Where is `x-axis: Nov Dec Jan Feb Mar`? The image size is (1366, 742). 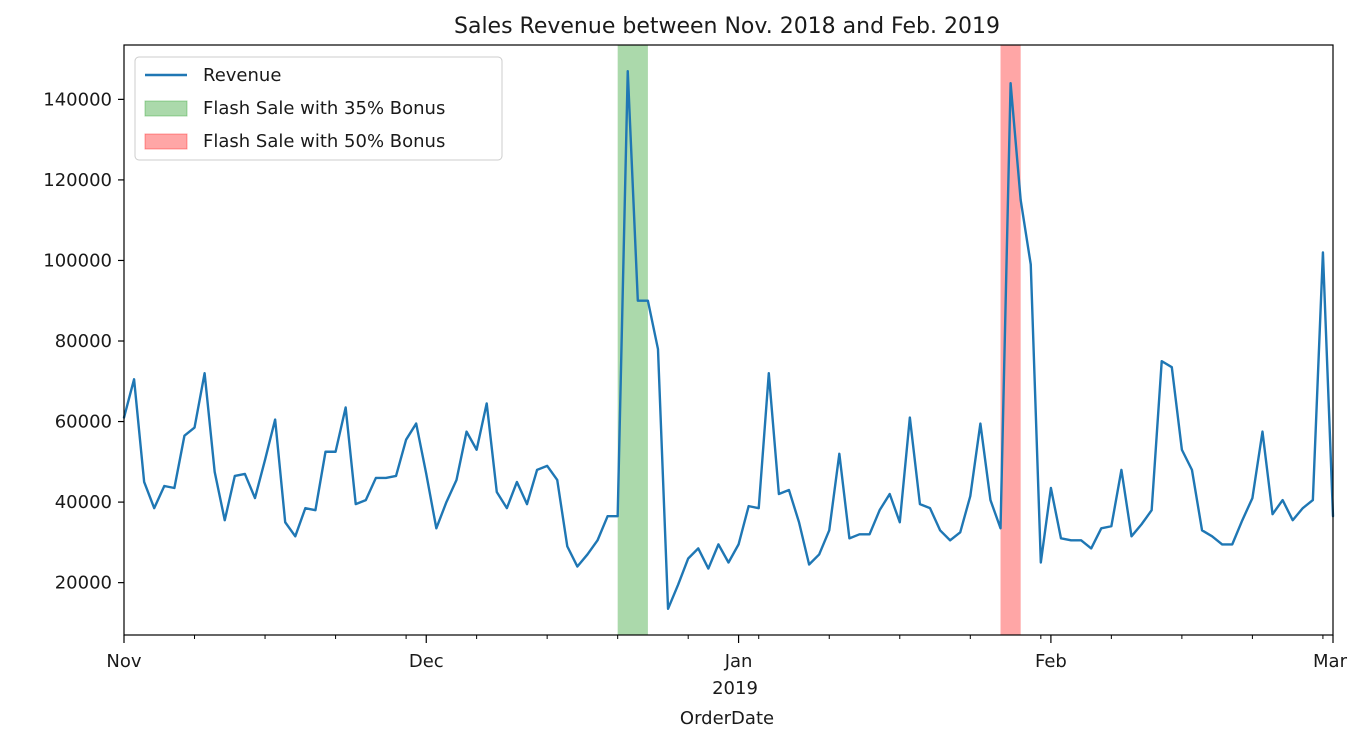
x-axis: Nov Dec Jan Feb Mar is located at coordinates (727, 653).